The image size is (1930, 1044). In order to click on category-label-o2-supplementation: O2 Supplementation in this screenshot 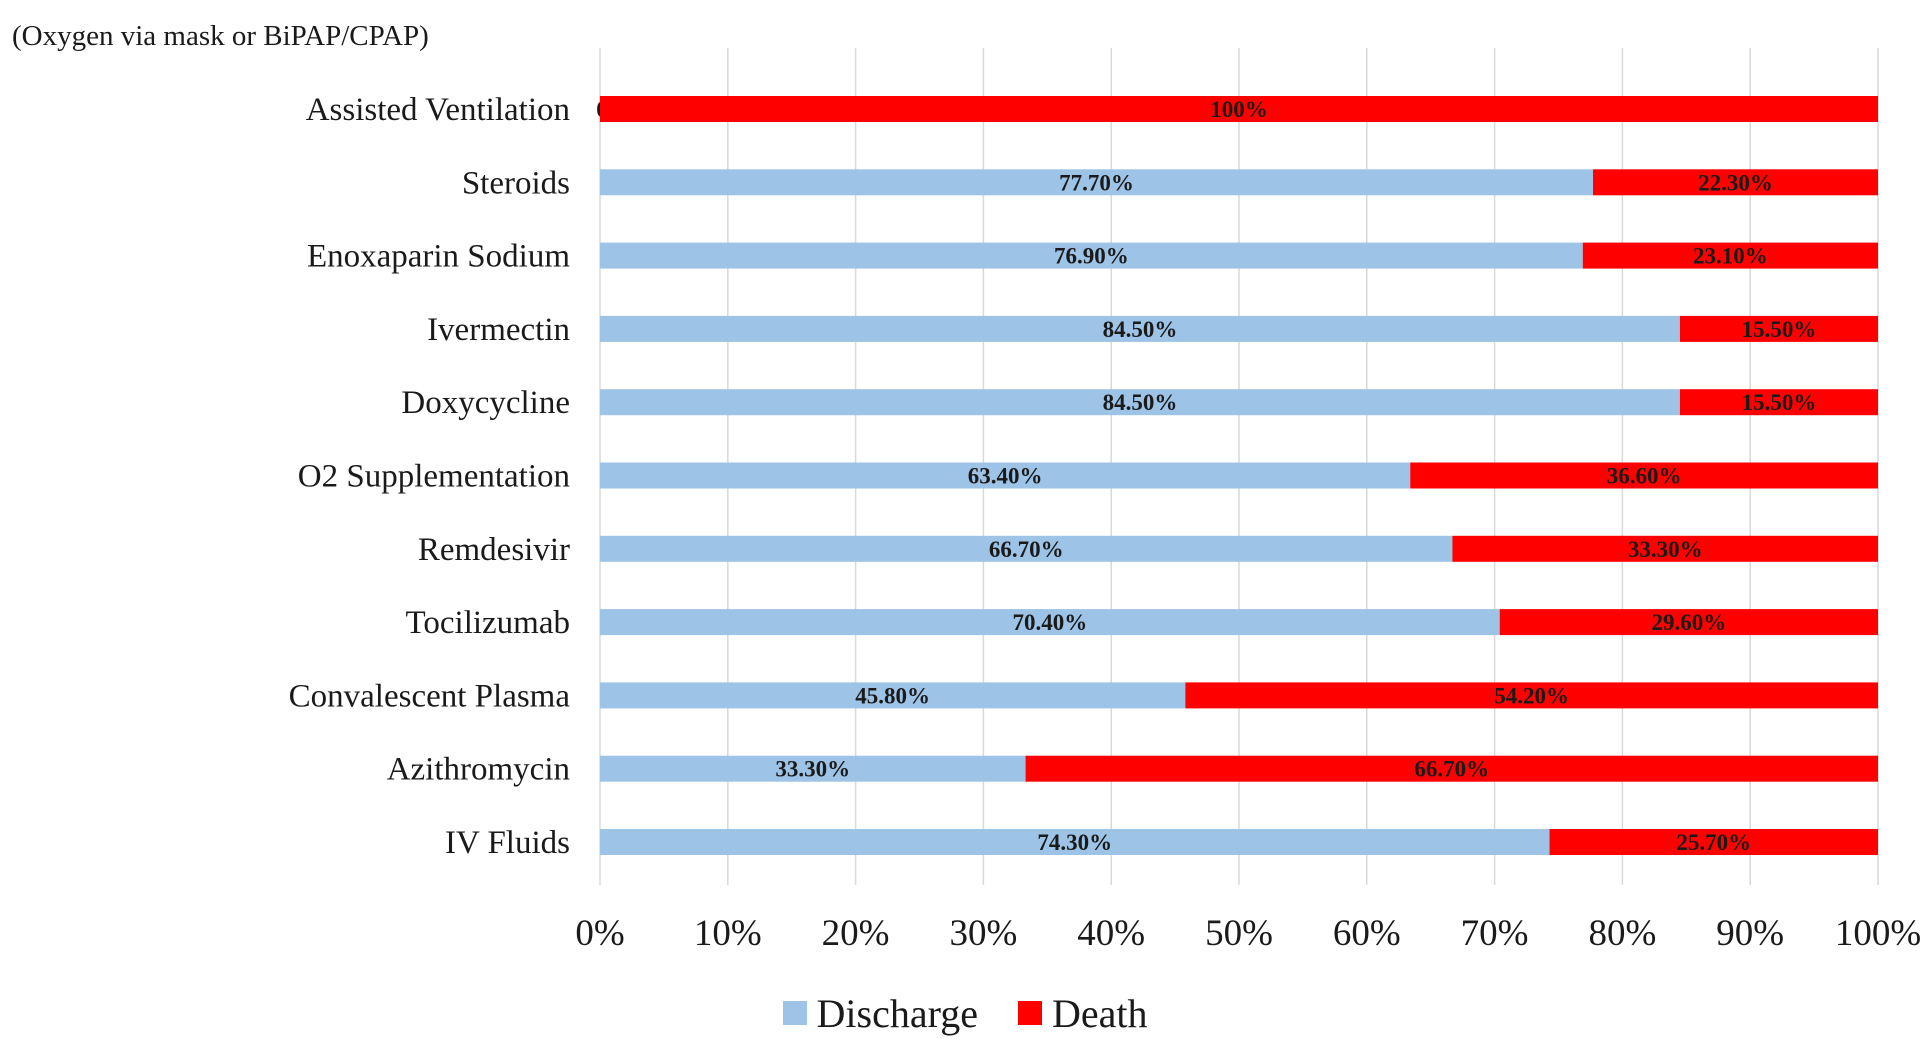, I will do `click(434, 477)`.